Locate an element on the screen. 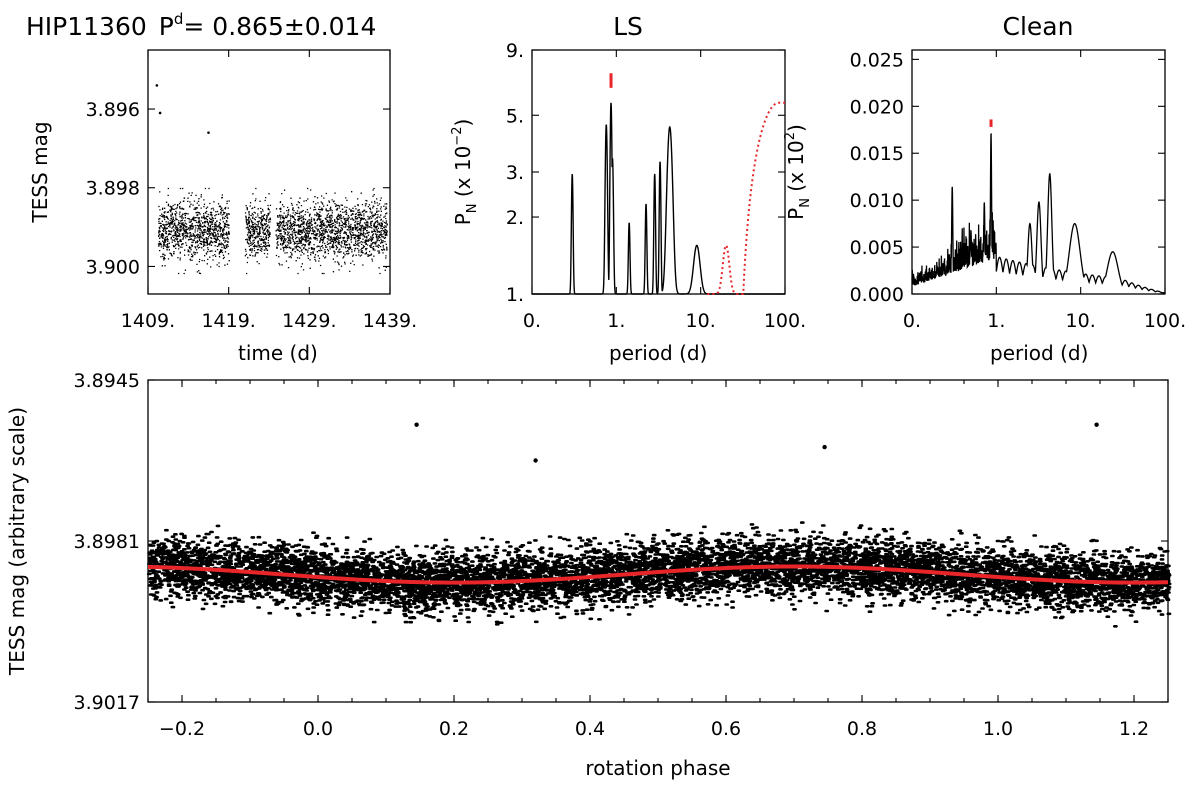  ls-ylabel: PN (x 10−2) is located at coordinates (465, 172).